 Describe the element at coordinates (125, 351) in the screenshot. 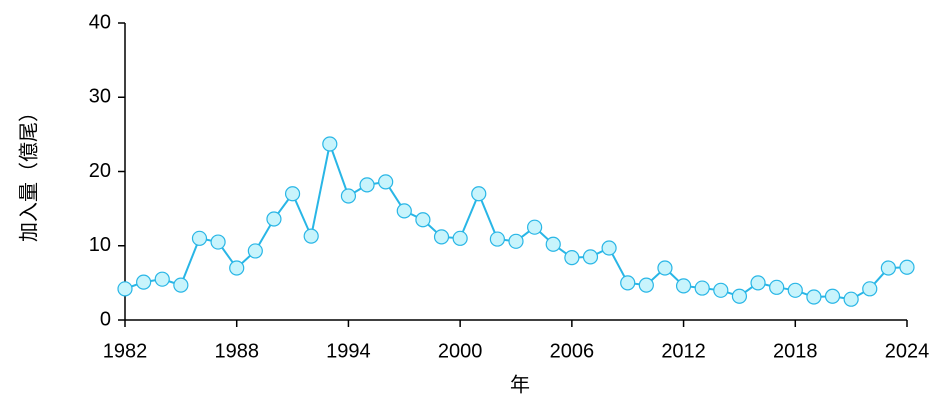

I see `x-tick-label: 1982` at that location.